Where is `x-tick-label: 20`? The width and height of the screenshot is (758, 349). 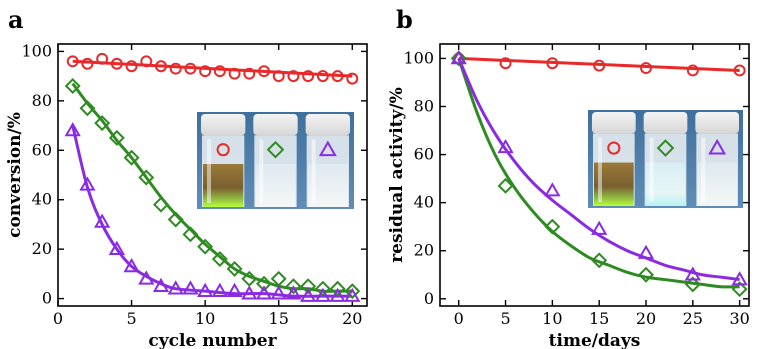 x-tick-label: 20 is located at coordinates (646, 318).